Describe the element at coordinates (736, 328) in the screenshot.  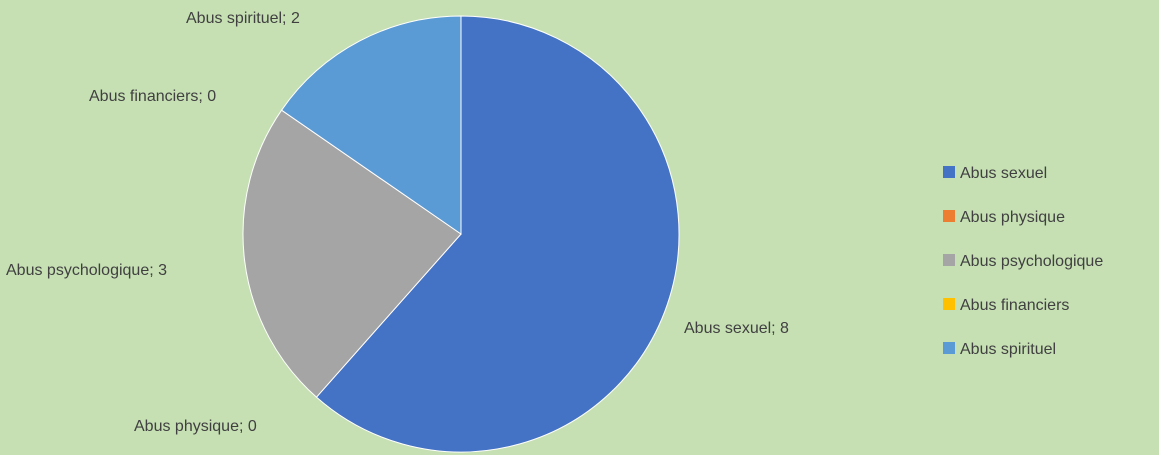
I see `data-label-abus-sexuel: Abus sexuel; 8` at that location.